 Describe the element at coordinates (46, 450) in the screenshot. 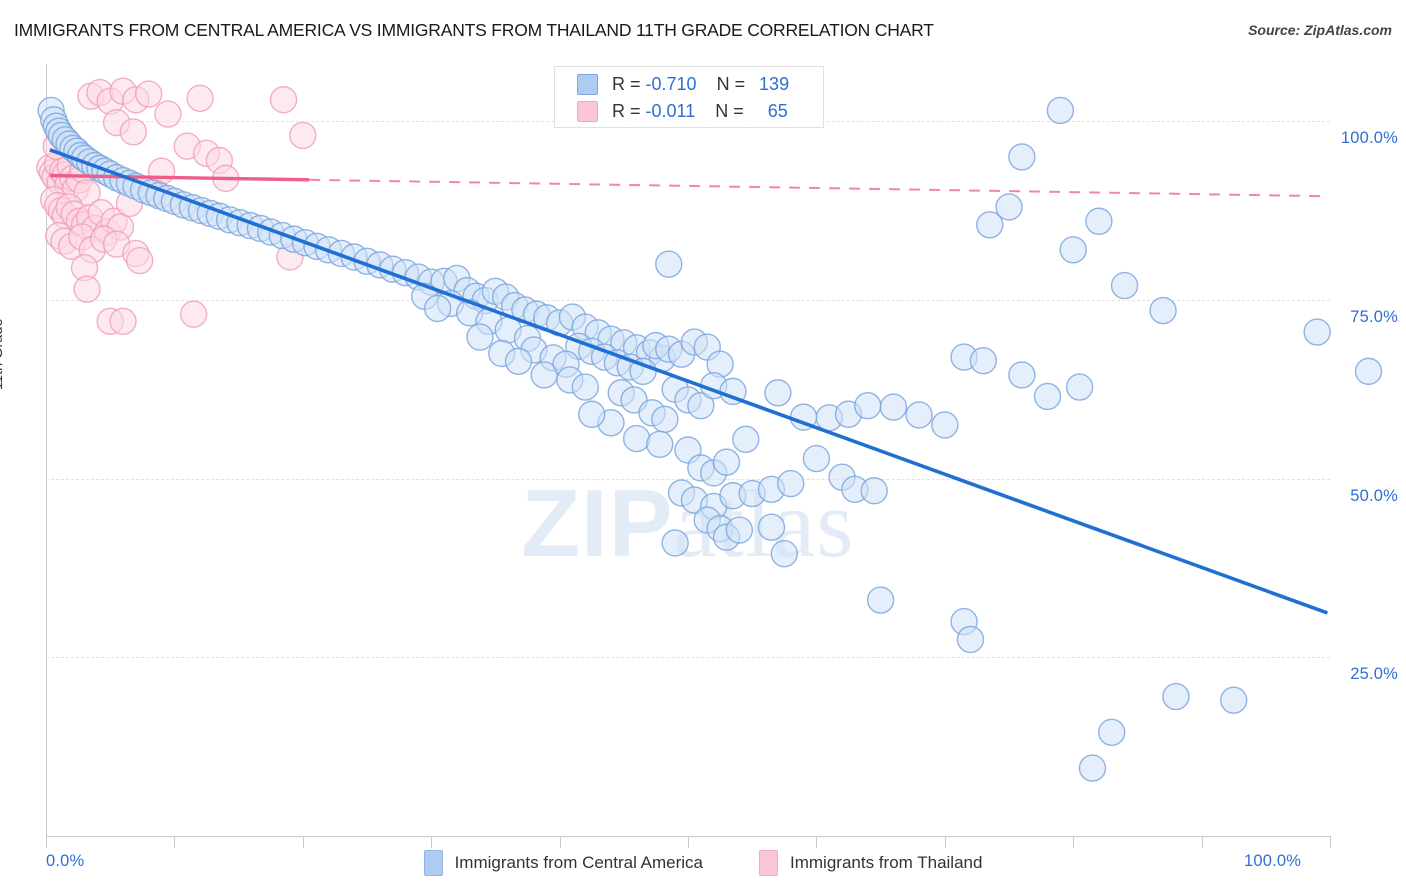

I see `y-axis-line` at that location.